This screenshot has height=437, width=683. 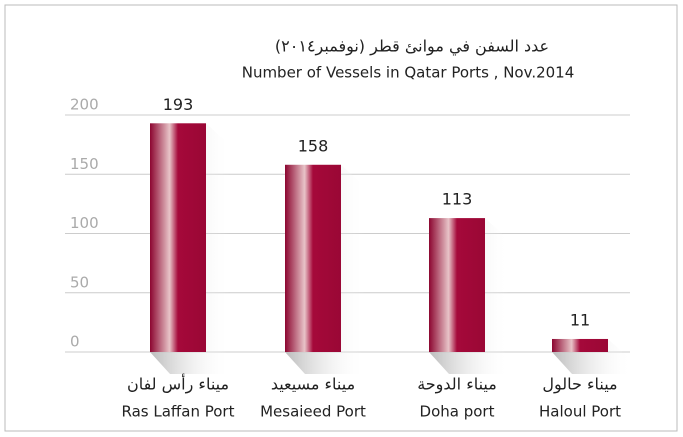 What do you see at coordinates (84, 223) in the screenshot?
I see `y-tick-label: 100` at bounding box center [84, 223].